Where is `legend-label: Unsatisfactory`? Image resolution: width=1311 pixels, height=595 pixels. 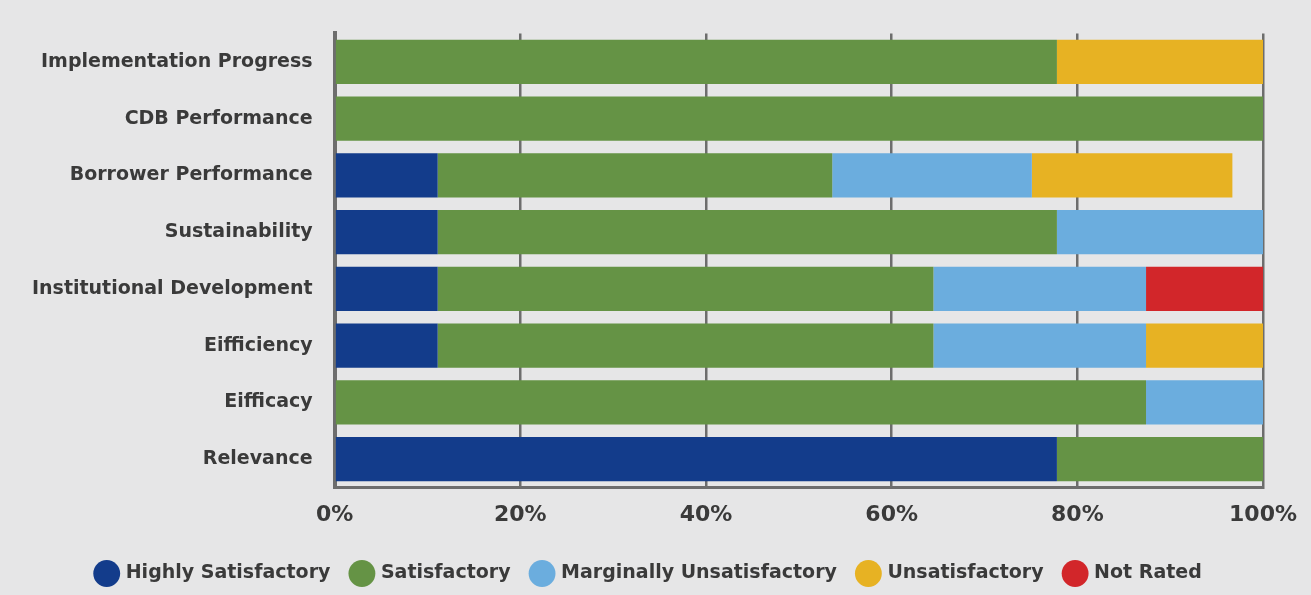 legend-label: Unsatisfactory is located at coordinates (966, 571).